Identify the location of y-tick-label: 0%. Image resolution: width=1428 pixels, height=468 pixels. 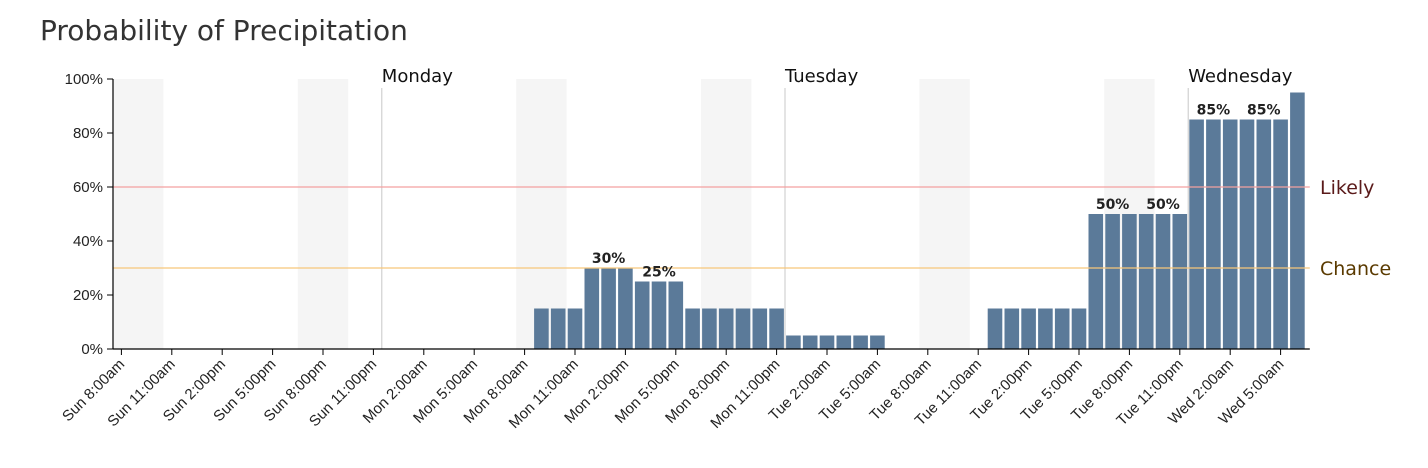
(92, 349).